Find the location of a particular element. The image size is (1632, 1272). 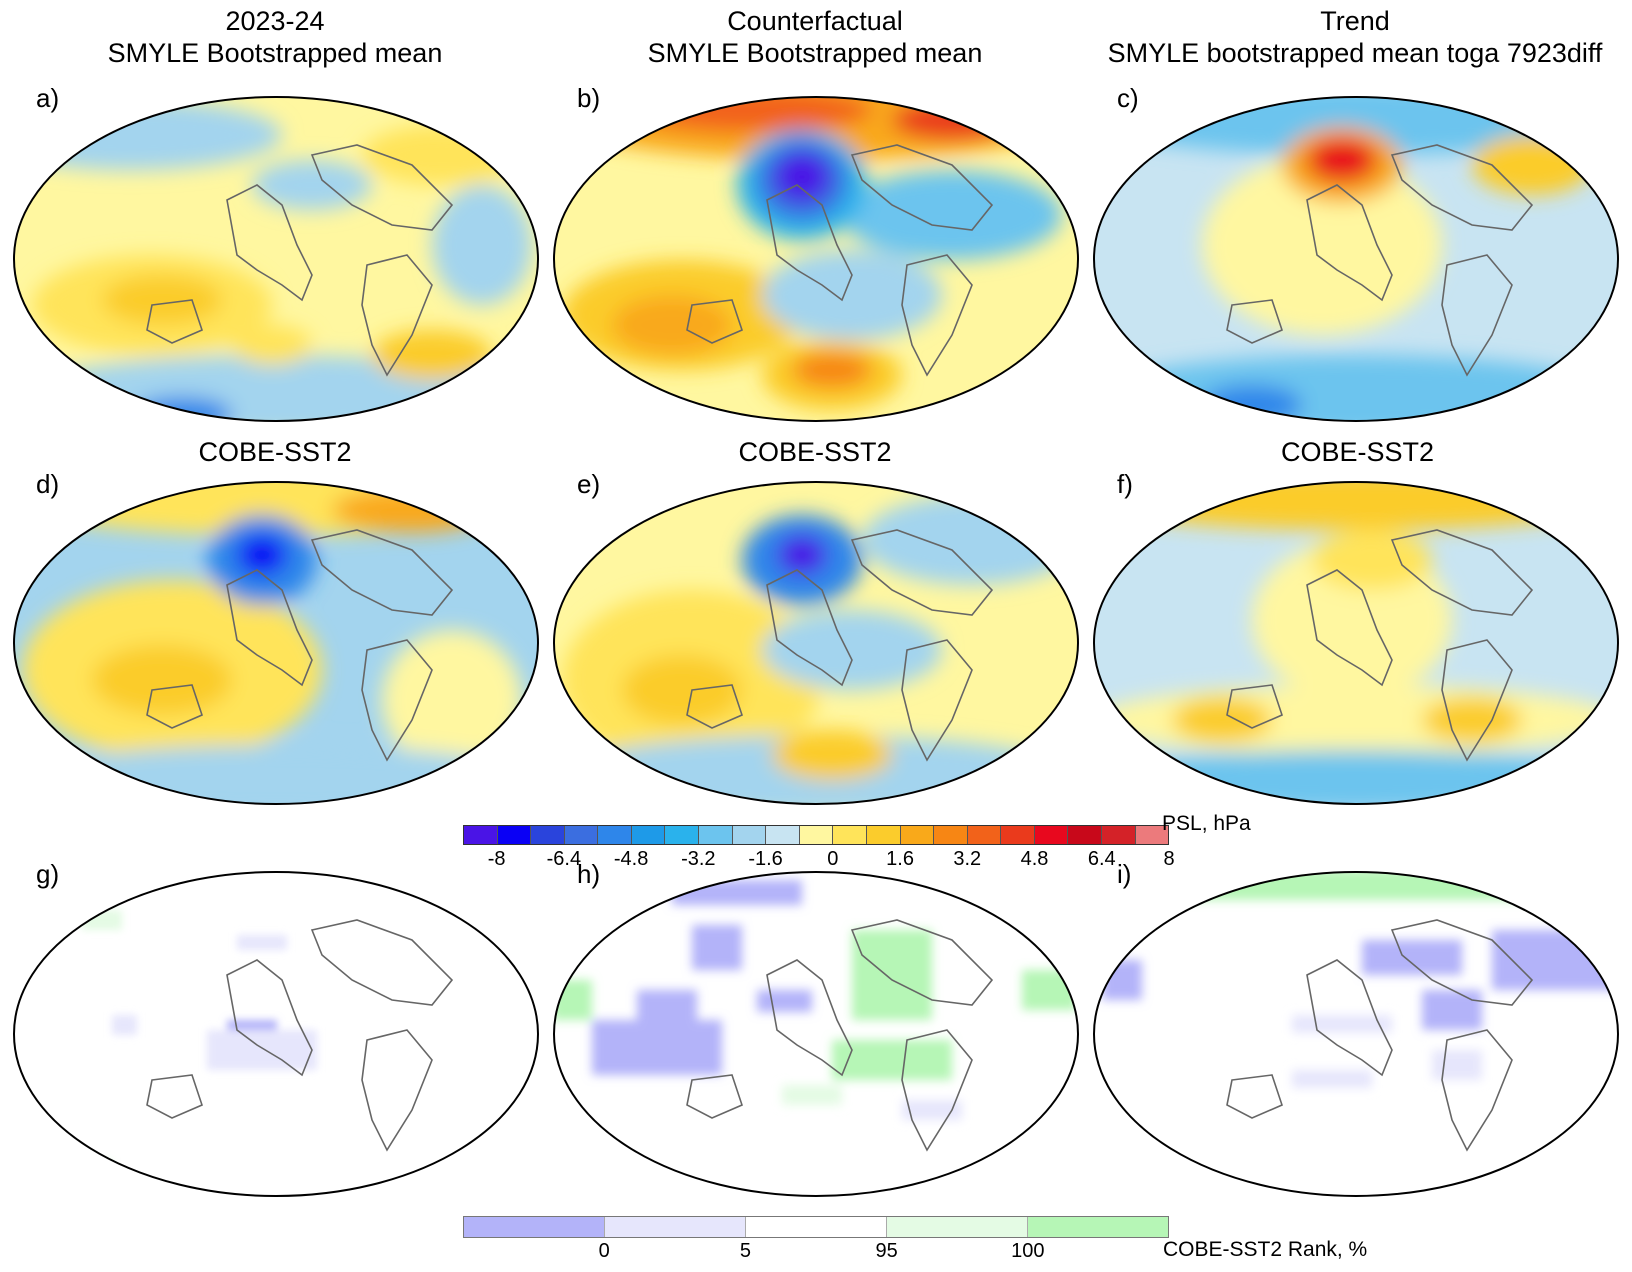

psl-tick-label: 3.2 is located at coordinates (967, 859).